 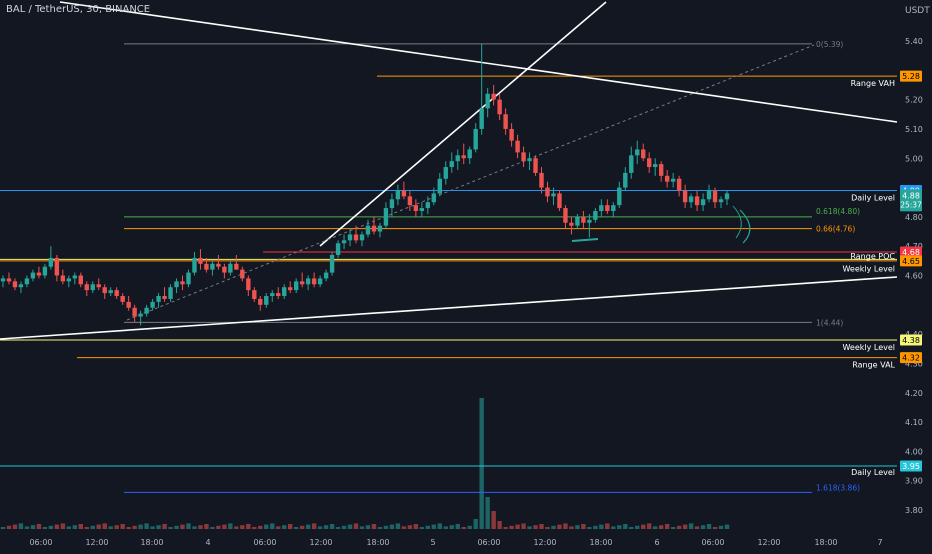 I want to click on daily-level-2-badge-text: 3.95, so click(x=911, y=466).